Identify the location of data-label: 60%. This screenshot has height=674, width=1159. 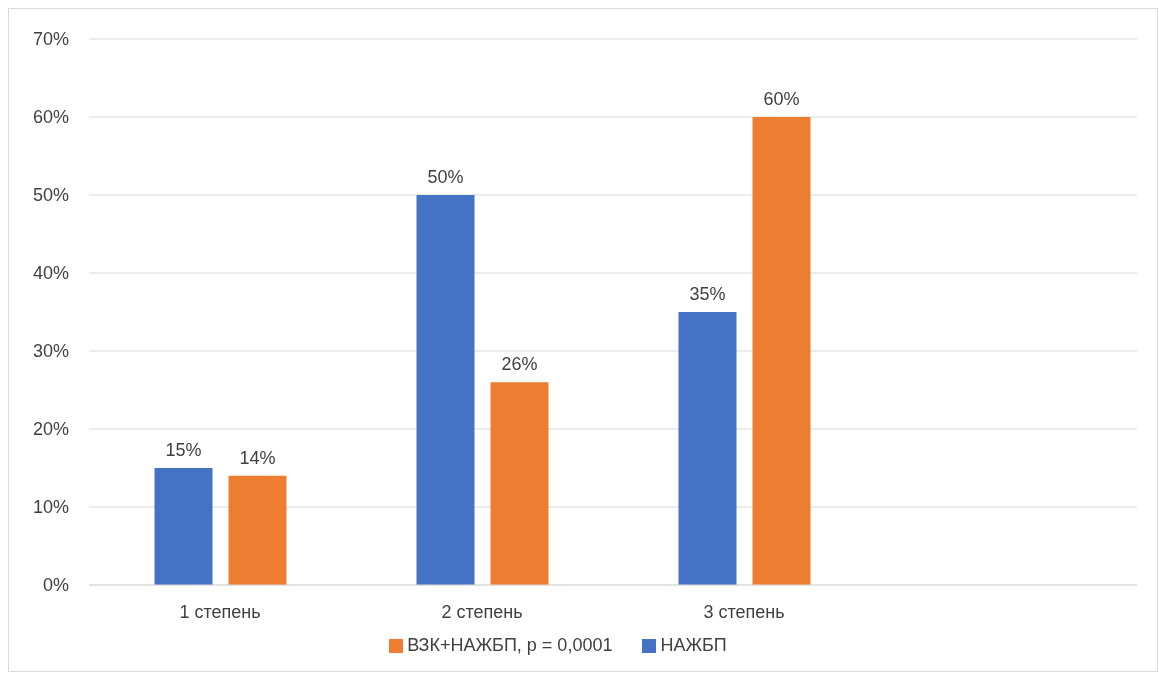
(781, 99).